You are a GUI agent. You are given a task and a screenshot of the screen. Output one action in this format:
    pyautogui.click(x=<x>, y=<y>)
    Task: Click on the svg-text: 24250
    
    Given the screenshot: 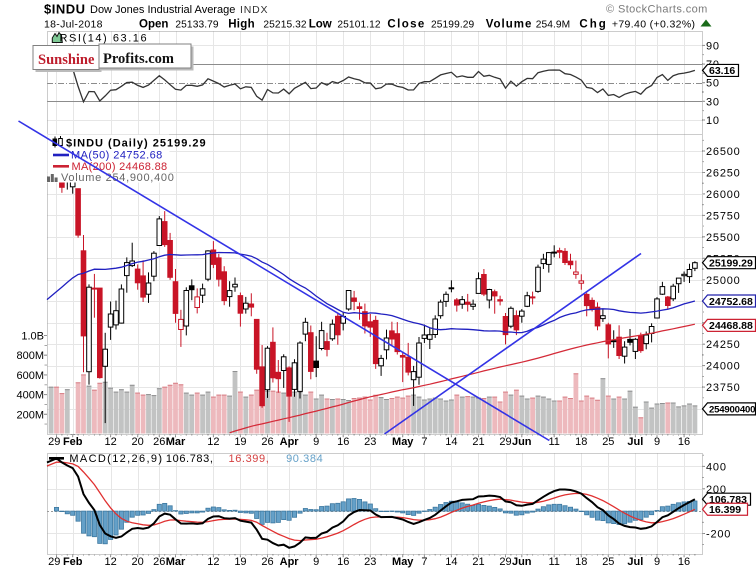 What is the action you would take?
    pyautogui.click(x=723, y=345)
    